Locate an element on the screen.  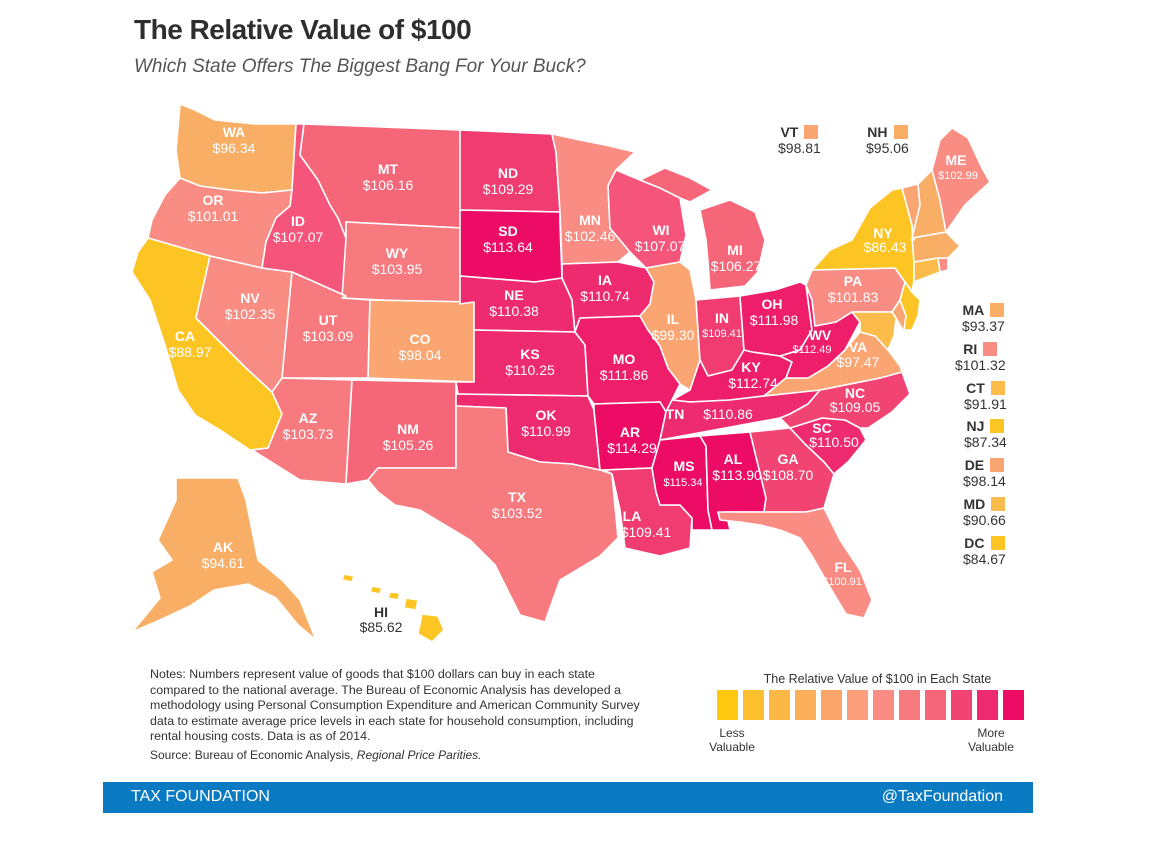
swatch-CT is located at coordinates (997, 388).